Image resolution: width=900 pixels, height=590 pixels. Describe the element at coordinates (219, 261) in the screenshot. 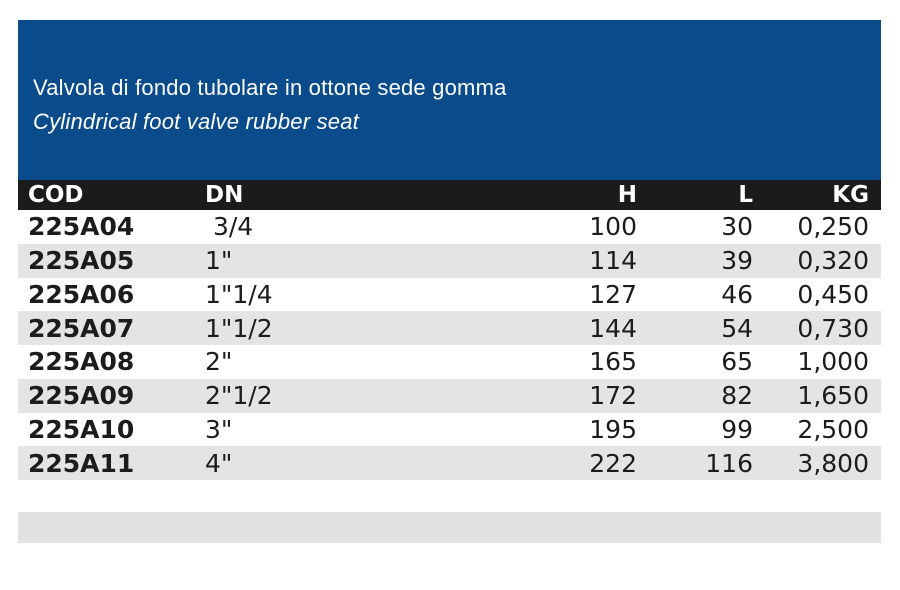

I see `dn-cell: 1"` at that location.